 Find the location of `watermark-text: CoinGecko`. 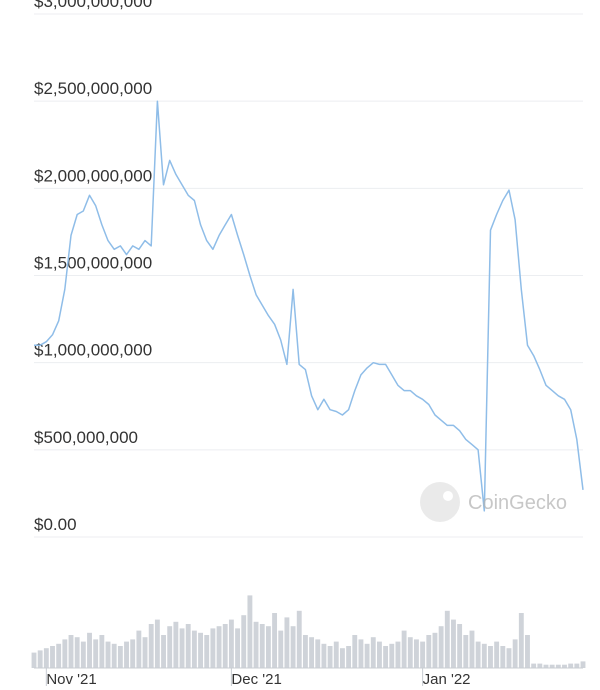

watermark-text: CoinGecko is located at coordinates (517, 503).